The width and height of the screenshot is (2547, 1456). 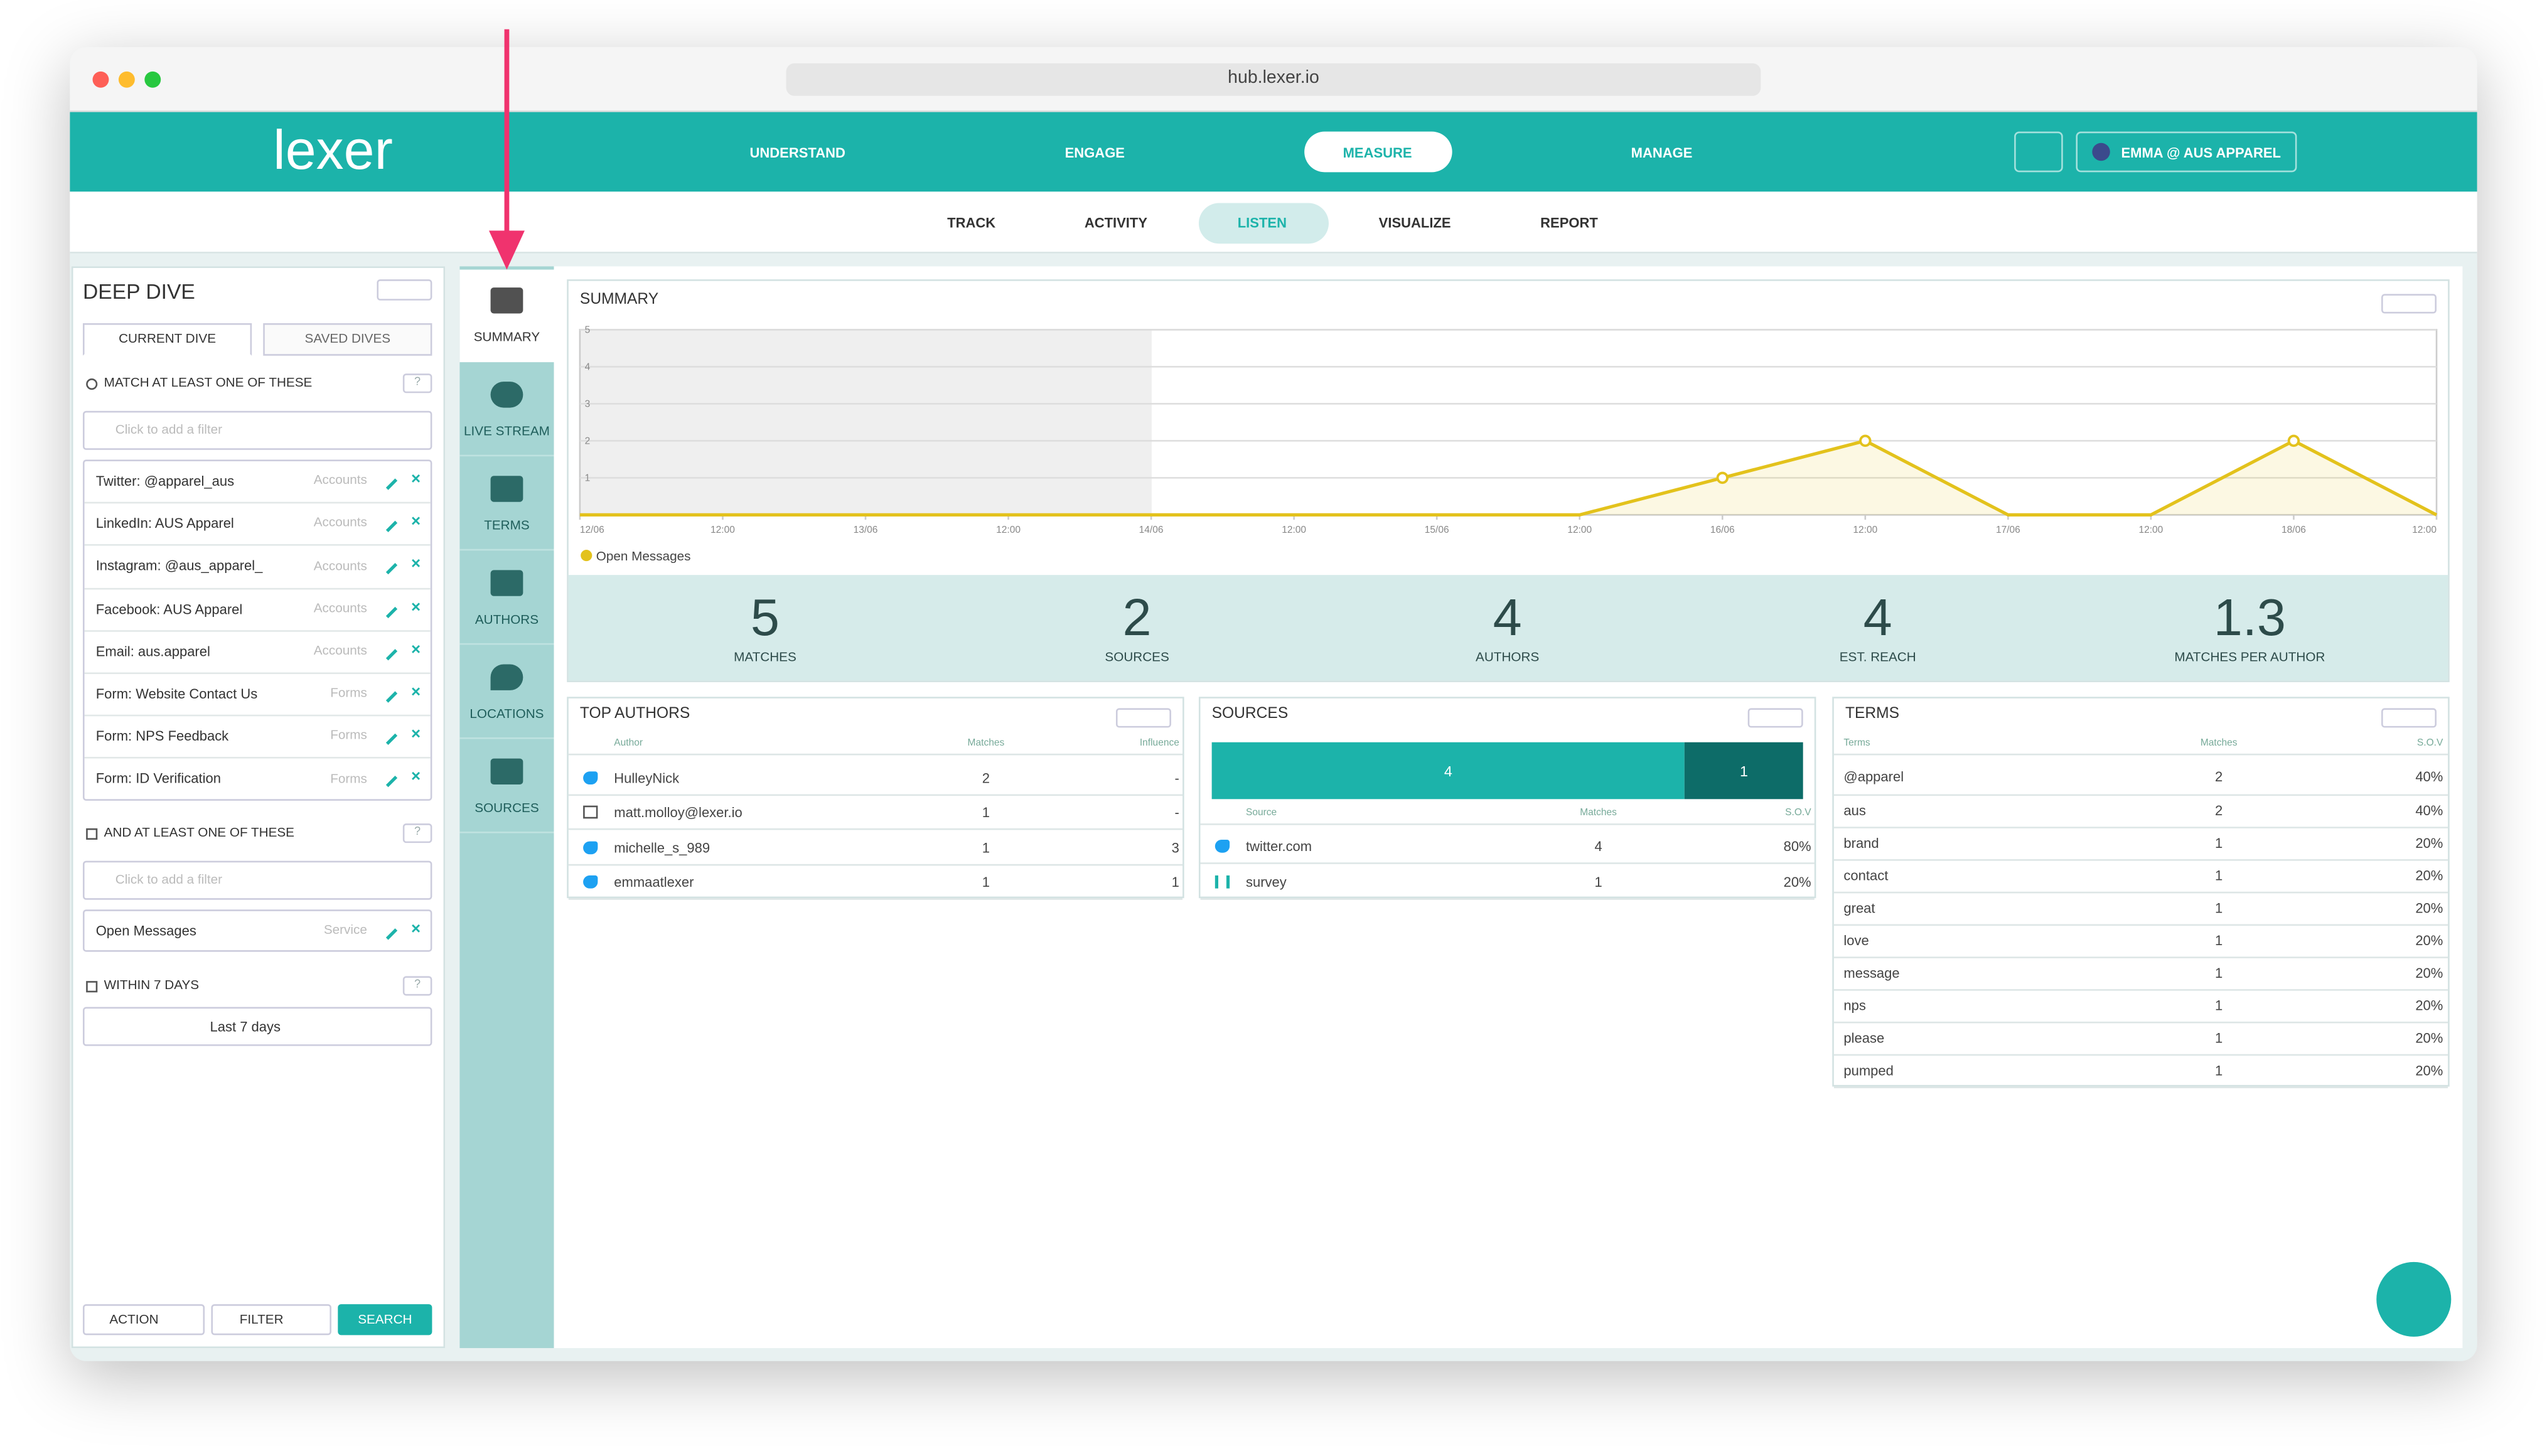 What do you see at coordinates (1448, 771) in the screenshot?
I see `source-bar-segment` at bounding box center [1448, 771].